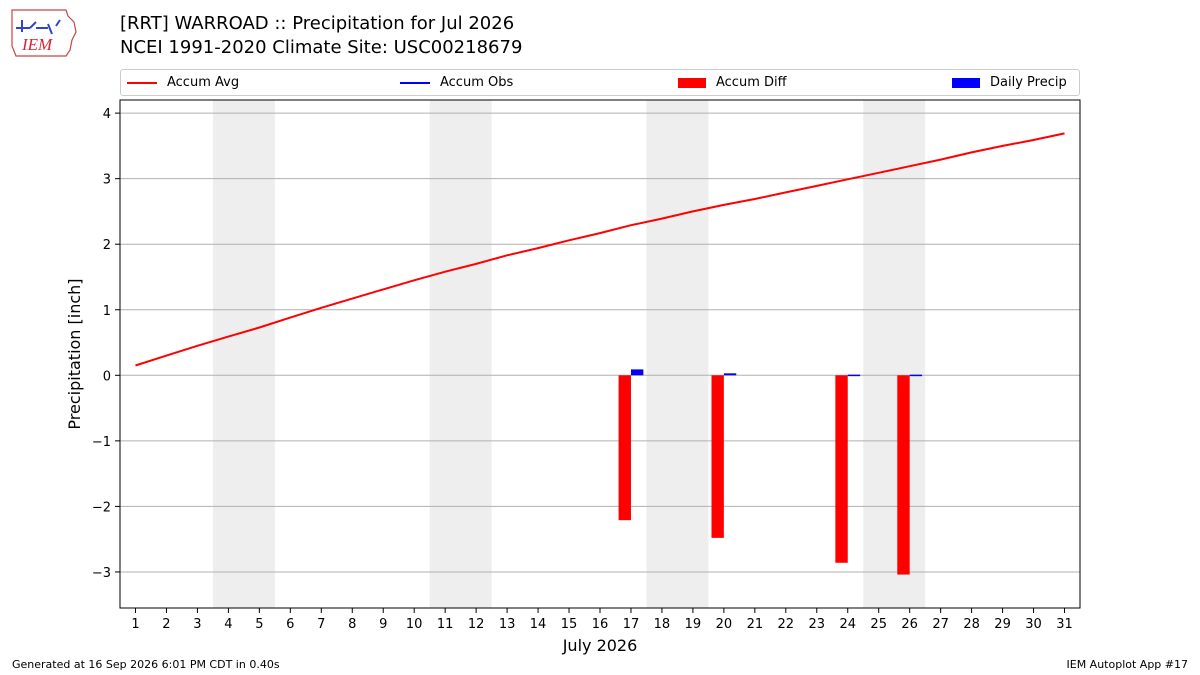  What do you see at coordinates (755, 624) in the screenshot?
I see `x-tick-label: 21` at bounding box center [755, 624].